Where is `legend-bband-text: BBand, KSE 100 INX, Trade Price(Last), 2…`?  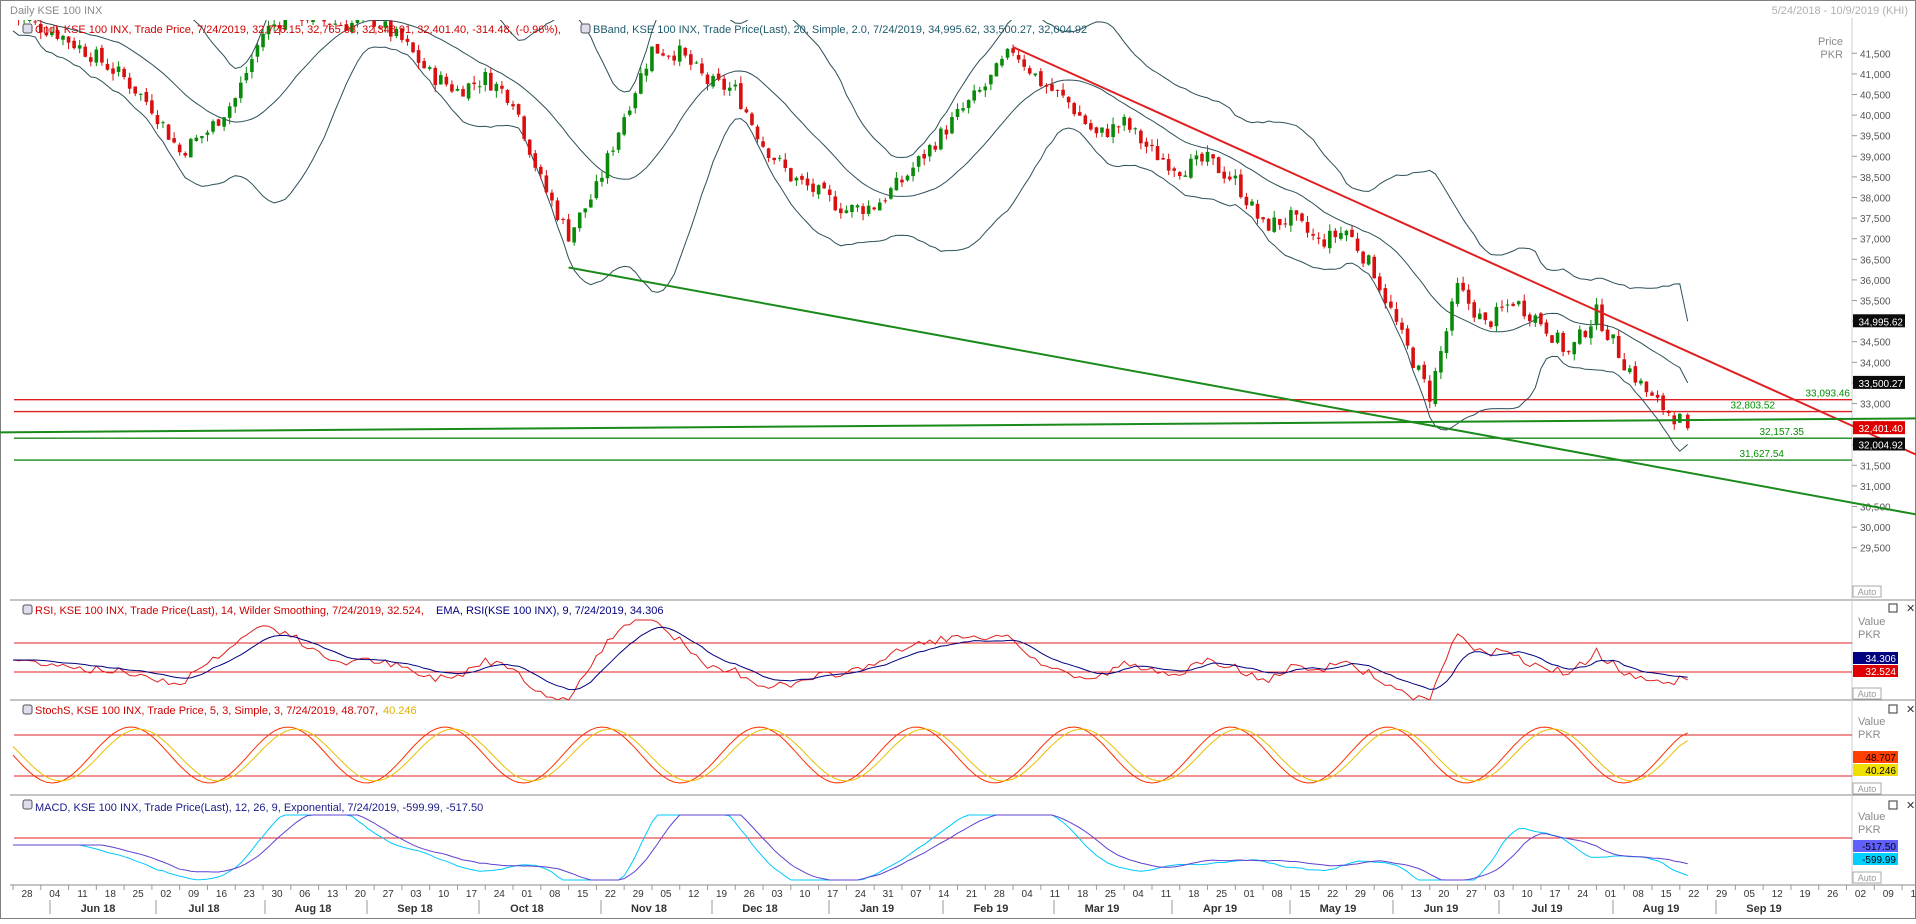
legend-bband-text: BBand, KSE 100 INX, Trade Price(Last), 2… is located at coordinates (840, 30).